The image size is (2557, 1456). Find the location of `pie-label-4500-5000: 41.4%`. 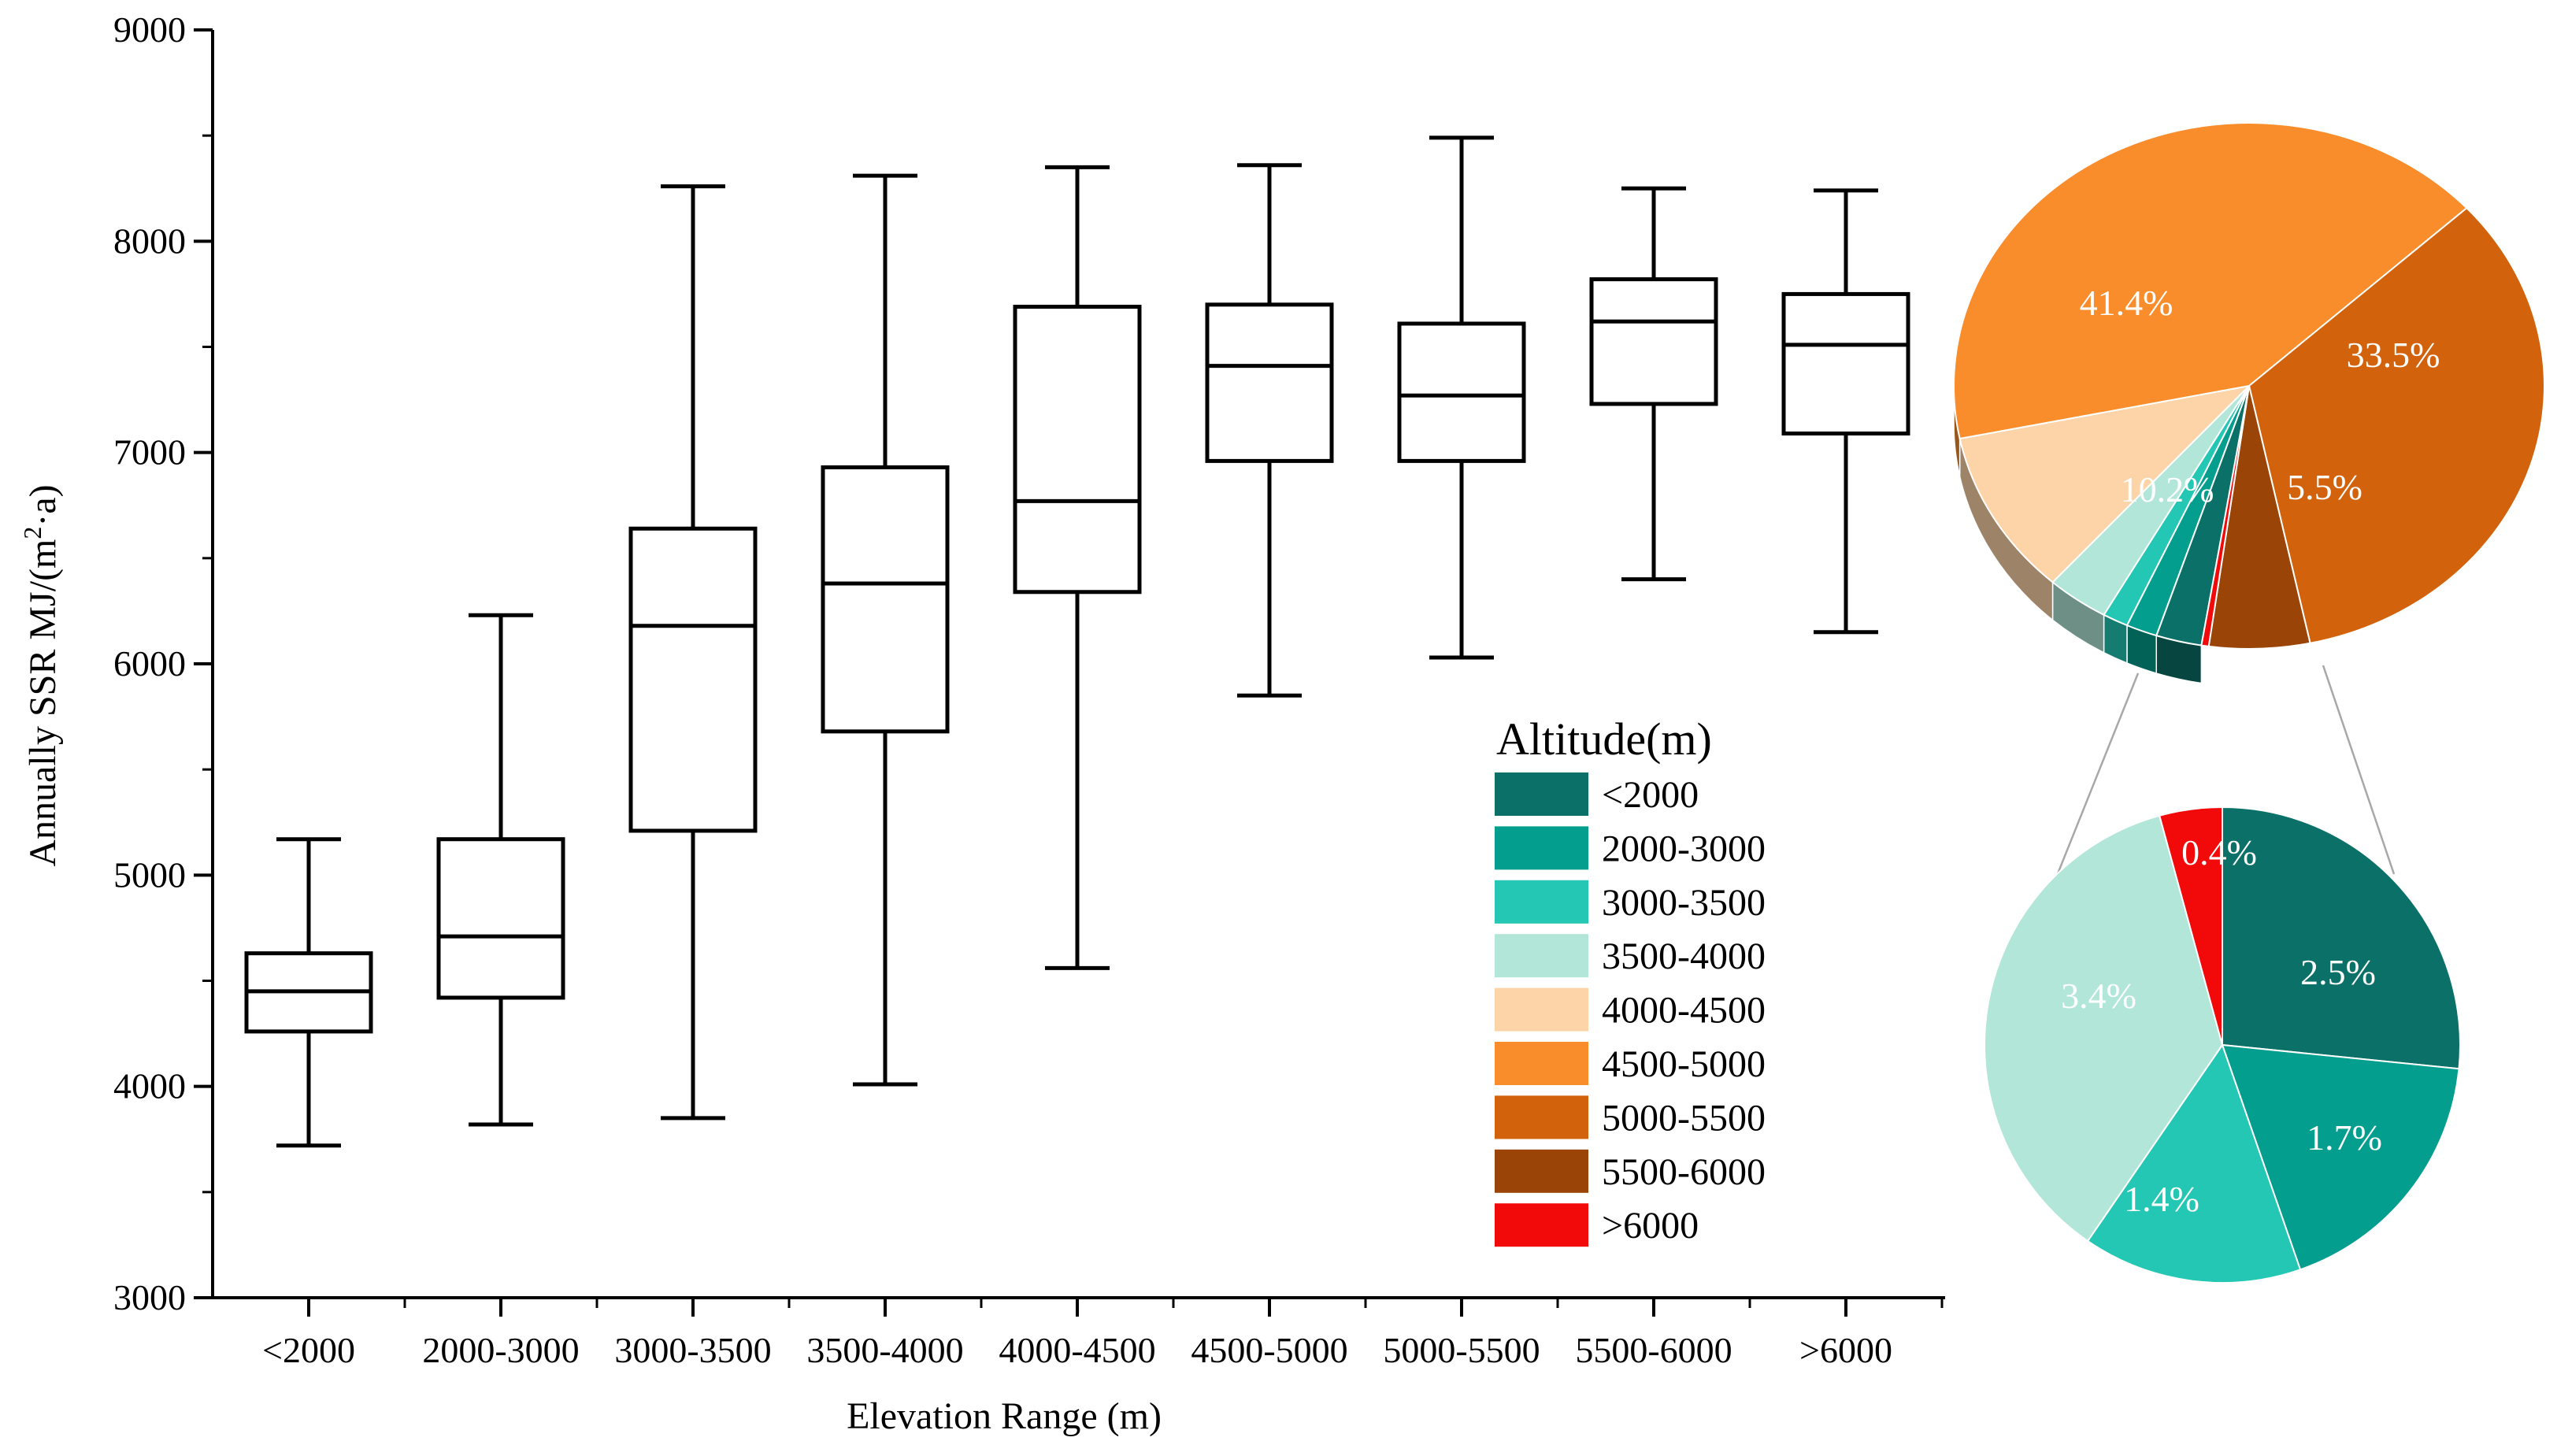

pie-label-4500-5000: 41.4% is located at coordinates (2126, 303).